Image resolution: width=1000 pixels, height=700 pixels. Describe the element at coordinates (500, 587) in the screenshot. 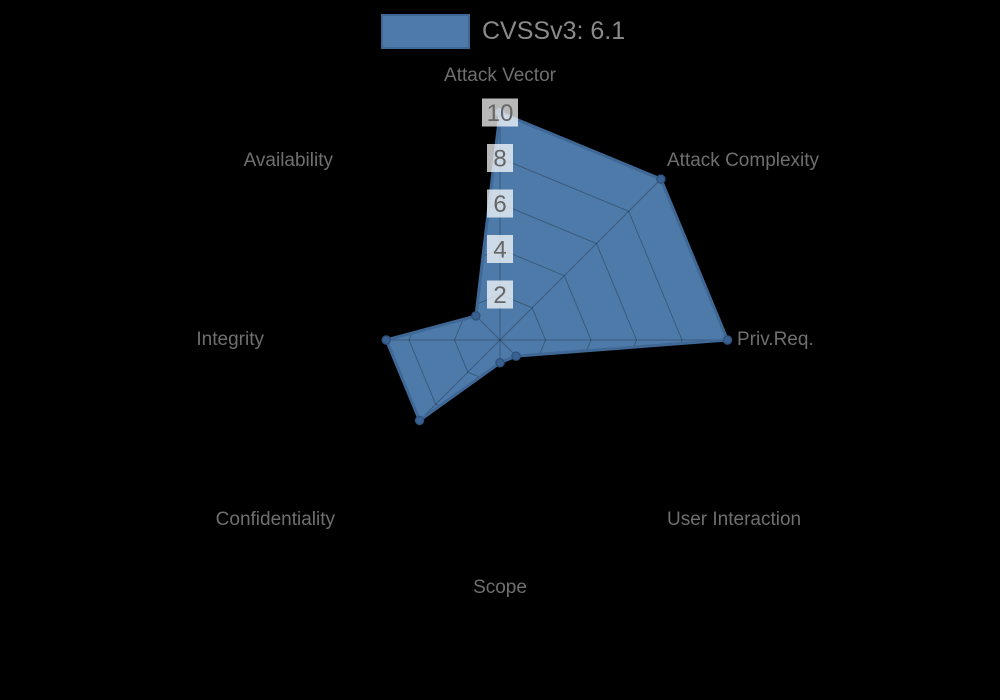

I see `axis-label-scope: Scope` at that location.